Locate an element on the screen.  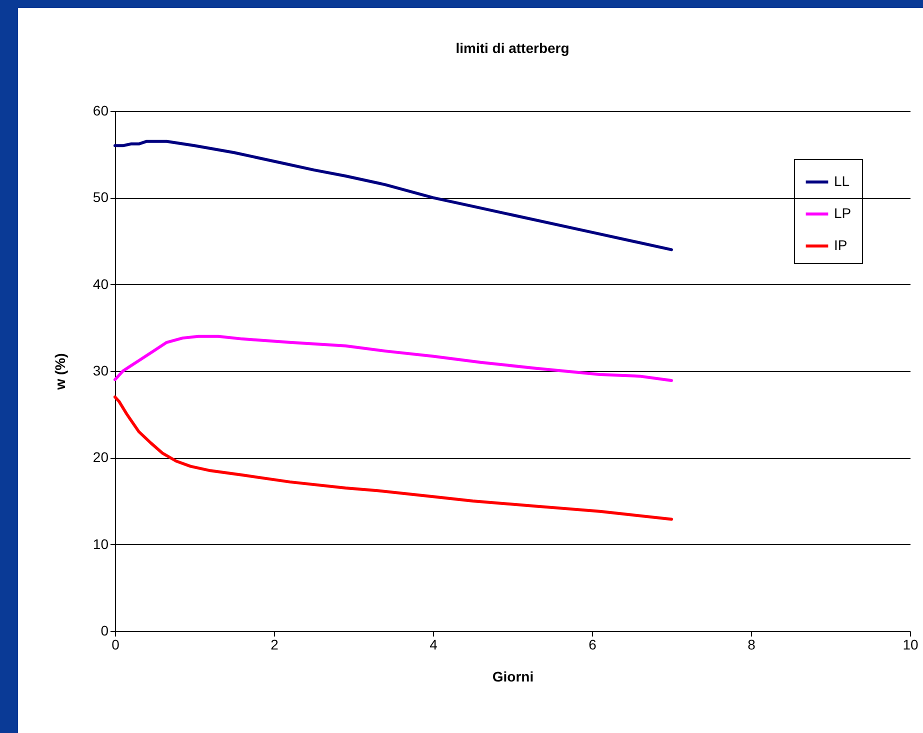
x-tick-label: 4 is located at coordinates (434, 644).